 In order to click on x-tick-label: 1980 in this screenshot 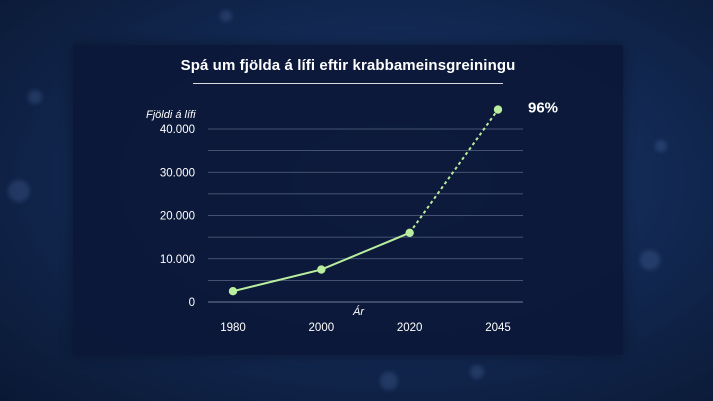, I will do `click(233, 328)`.